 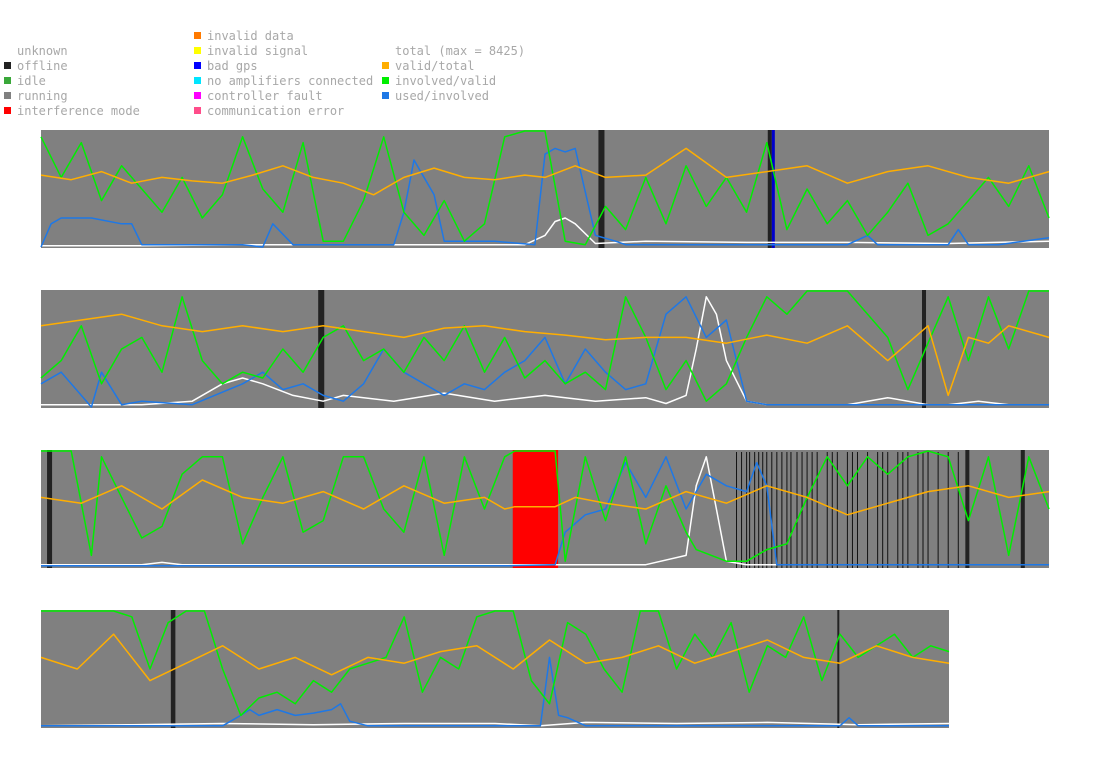 I want to click on legend-label: invalid signal, so click(x=258, y=51).